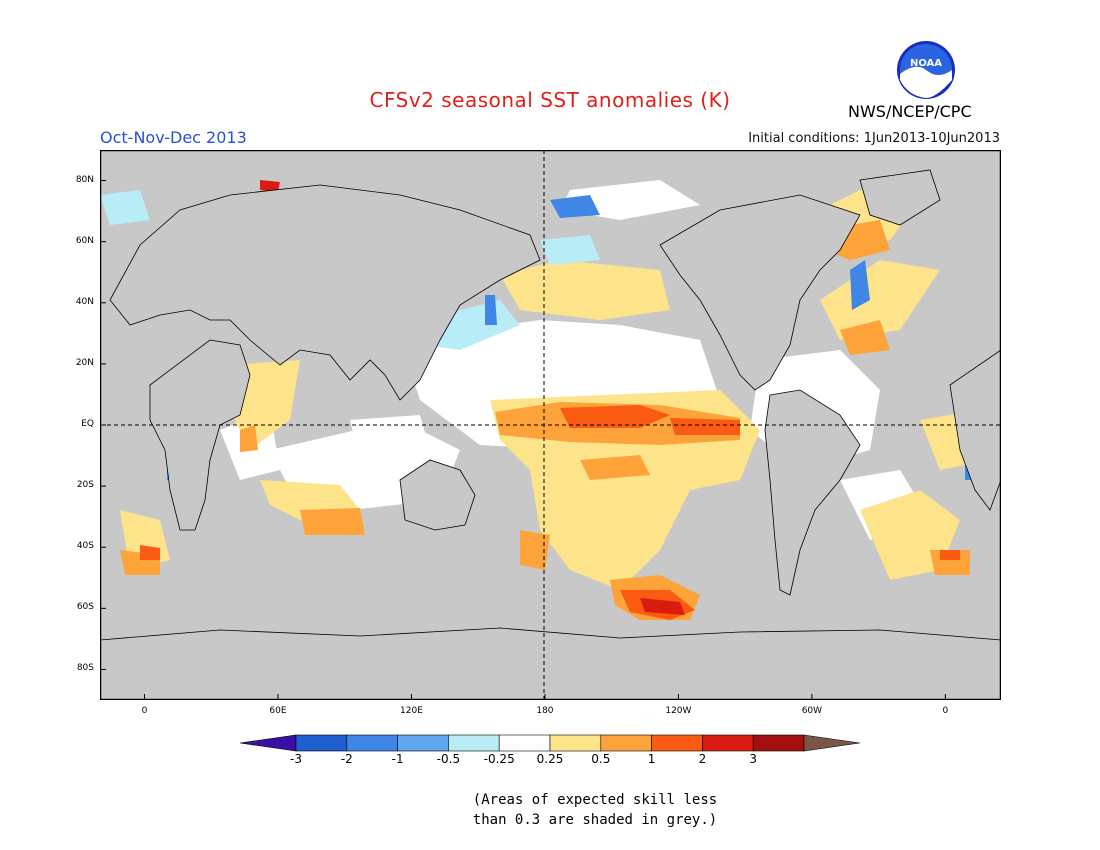 This screenshot has height=850, width=1100. Describe the element at coordinates (651, 759) in the screenshot. I see `colorbar-level-label: 1` at that location.